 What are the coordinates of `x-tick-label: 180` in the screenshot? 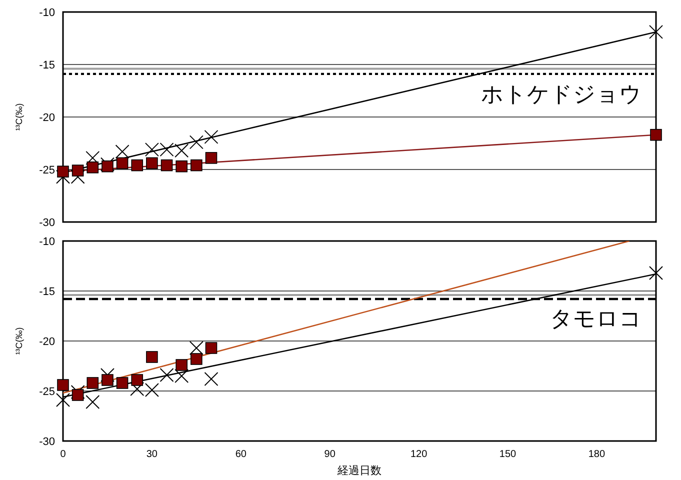 It's located at (597, 454).